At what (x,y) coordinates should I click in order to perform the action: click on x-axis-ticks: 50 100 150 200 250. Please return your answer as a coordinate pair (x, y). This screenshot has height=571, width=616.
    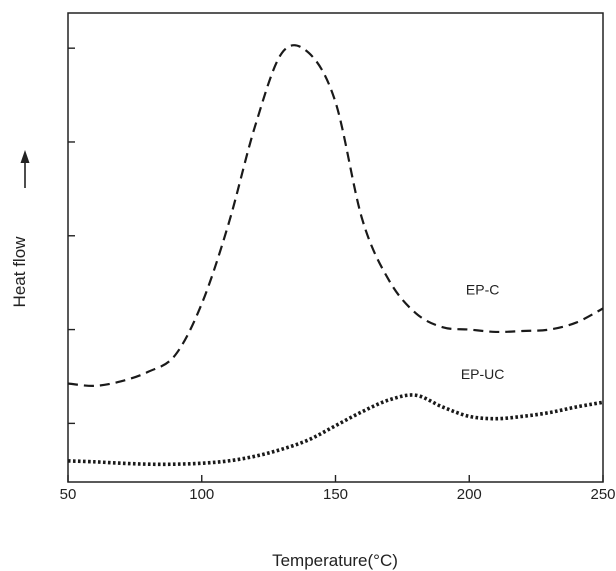
    Looking at the image, I should click on (338, 489).